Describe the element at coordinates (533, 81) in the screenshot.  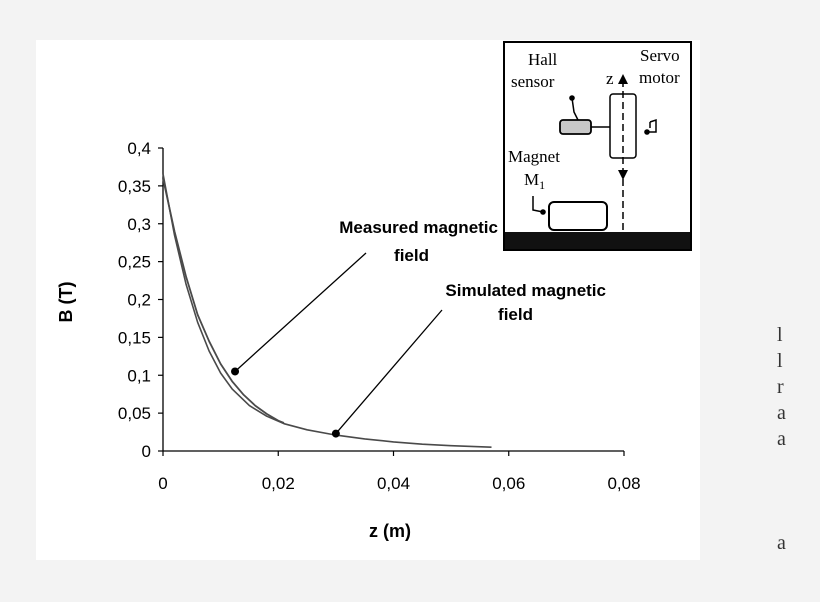
I see `hall-sensor-label-line2: sensor` at that location.